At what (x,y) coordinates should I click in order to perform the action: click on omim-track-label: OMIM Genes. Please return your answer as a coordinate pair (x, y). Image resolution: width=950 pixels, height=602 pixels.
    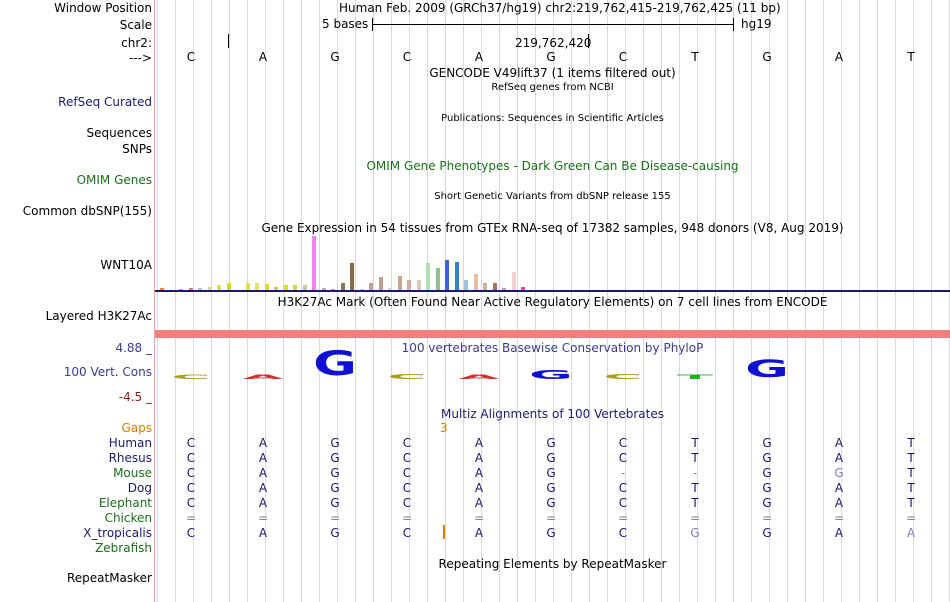
    Looking at the image, I should click on (114, 180).